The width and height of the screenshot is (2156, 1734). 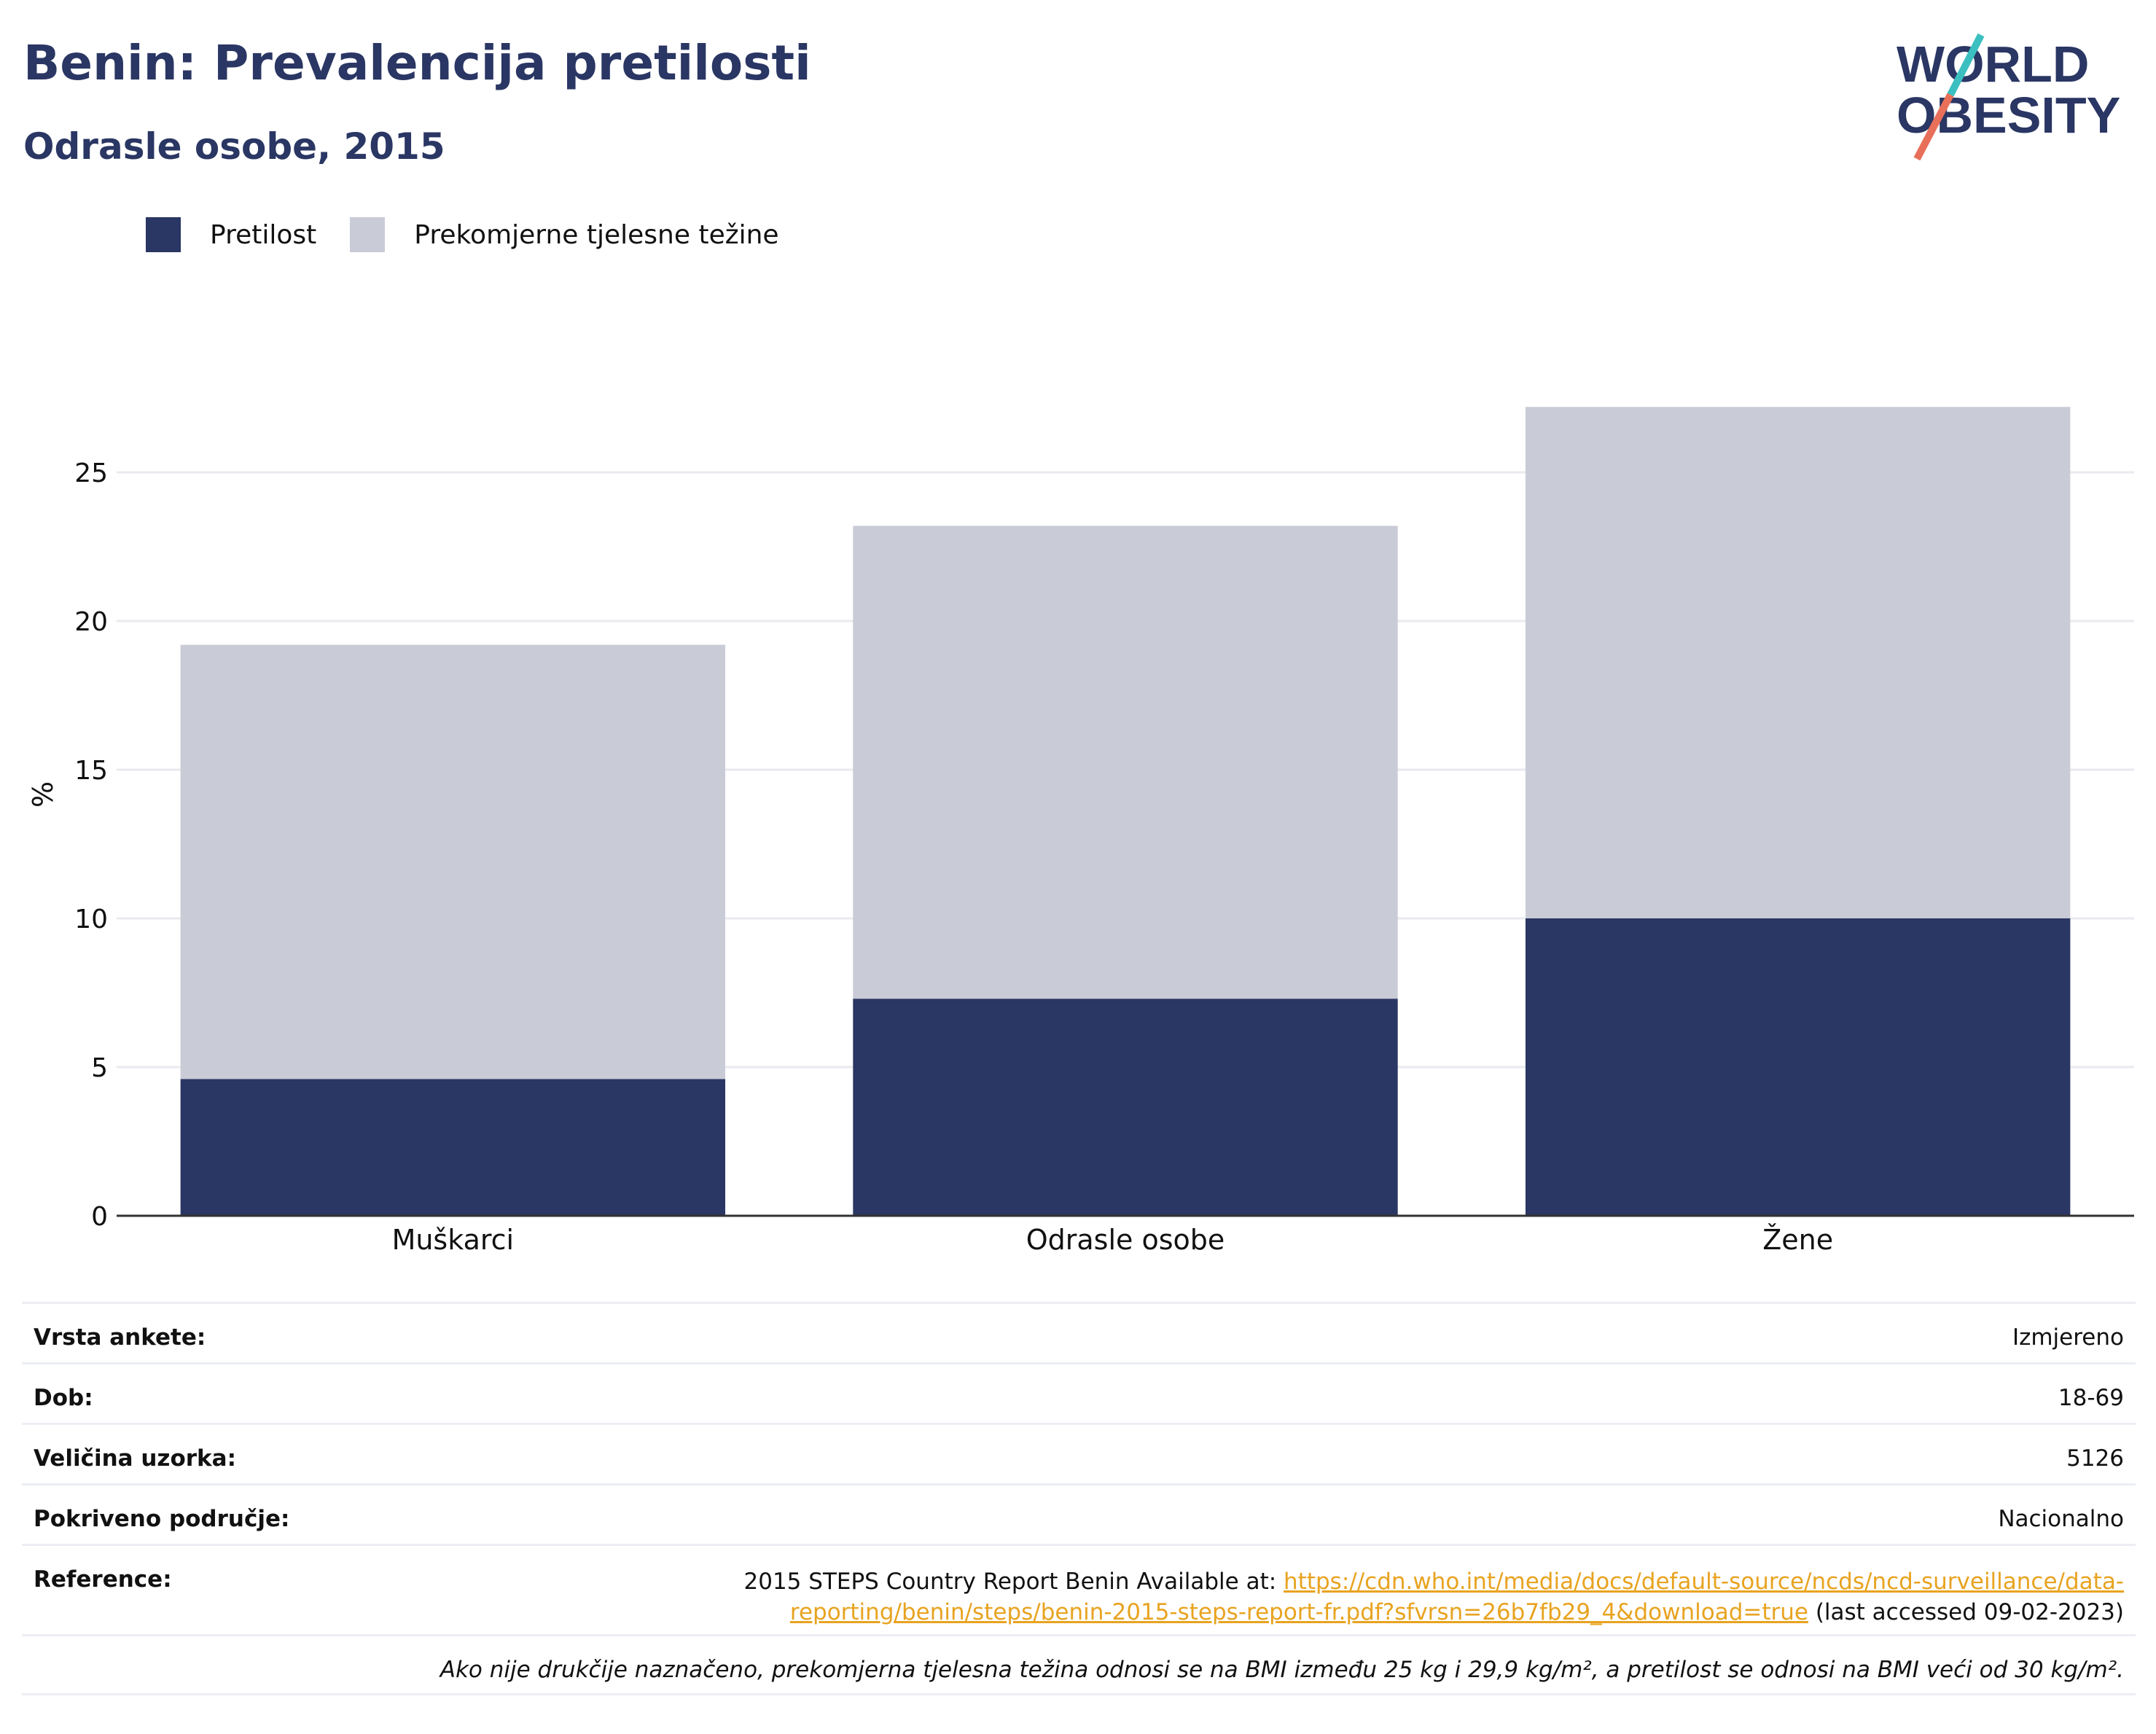 I want to click on y-tick-label: 25, so click(x=91, y=473).